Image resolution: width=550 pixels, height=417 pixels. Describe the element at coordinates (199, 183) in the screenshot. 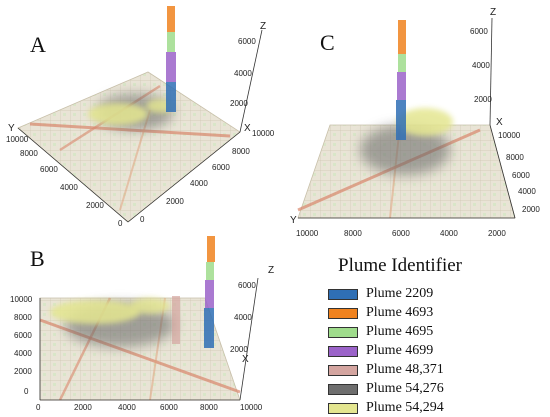

I see `panel-a-x-tick: 4000` at that location.